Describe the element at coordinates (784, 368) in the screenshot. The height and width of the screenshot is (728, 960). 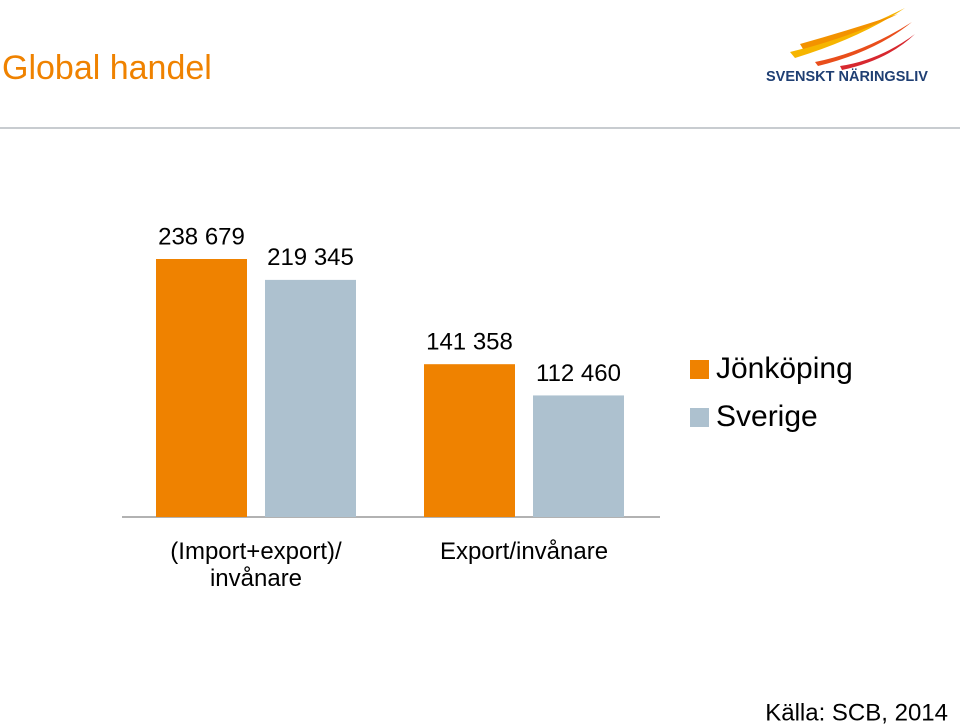
I see `legend-label: Jönköping` at that location.